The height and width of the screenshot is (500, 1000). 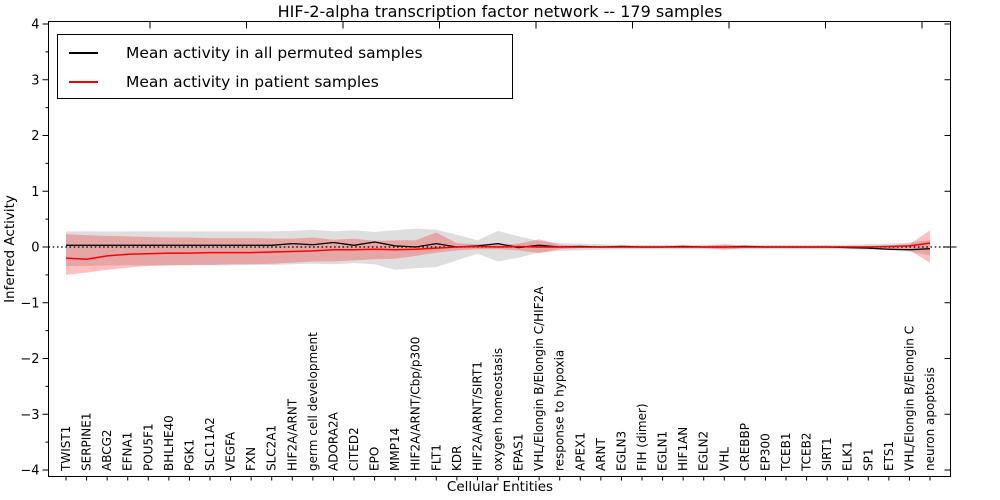 What do you see at coordinates (724, 459) in the screenshot?
I see `x-tick-label: VHL` at bounding box center [724, 459].